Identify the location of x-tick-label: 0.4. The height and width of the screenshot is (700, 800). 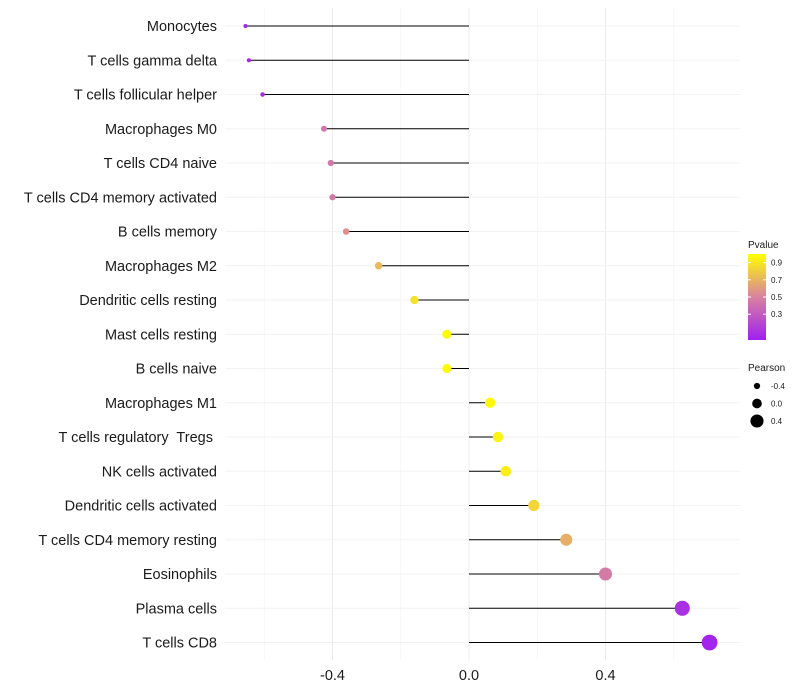
(605, 676).